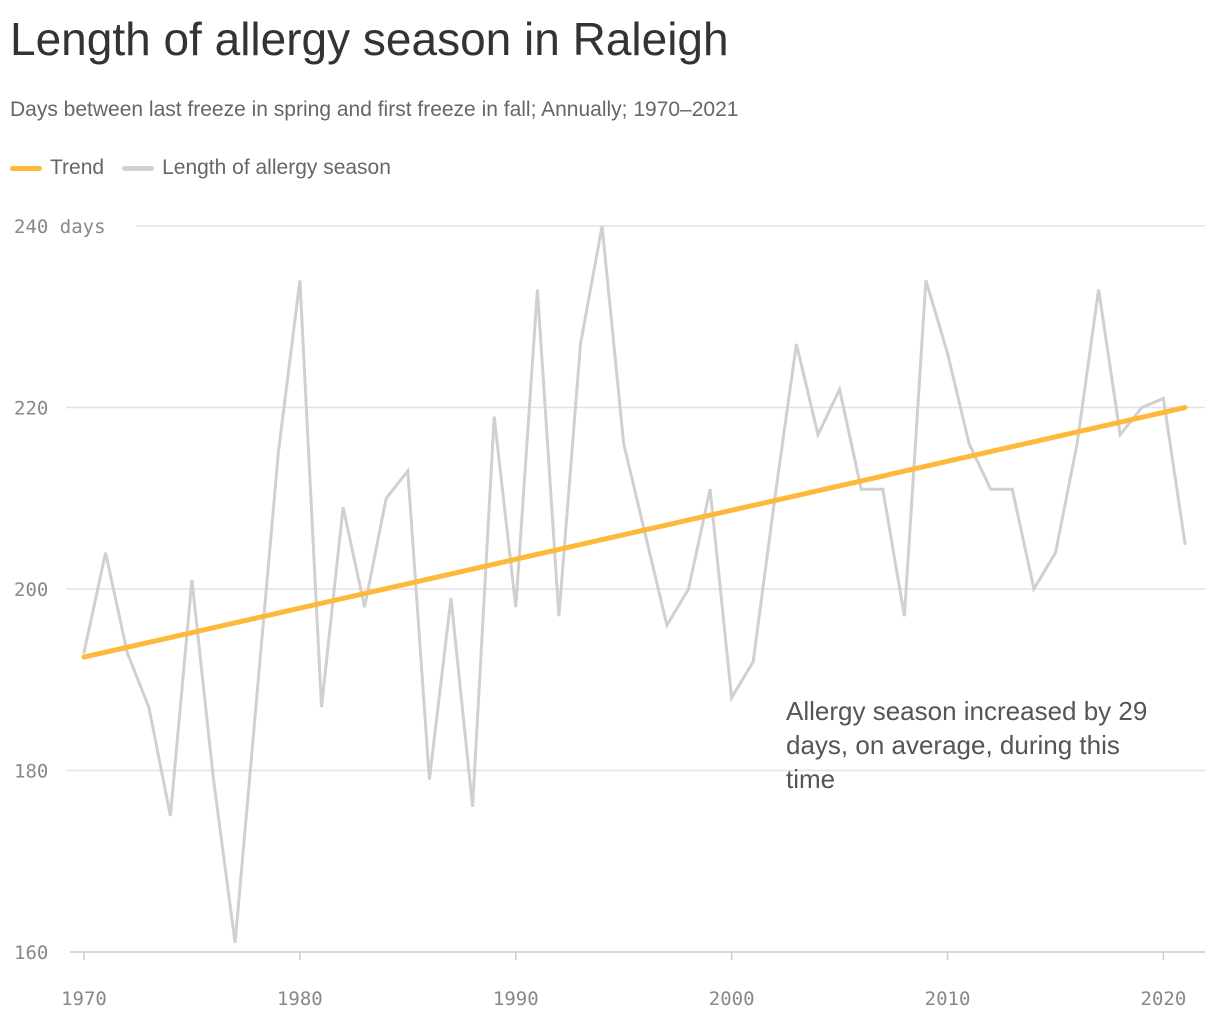  Describe the element at coordinates (516, 999) in the screenshot. I see `x-tick-label-1990: 1990` at that location.